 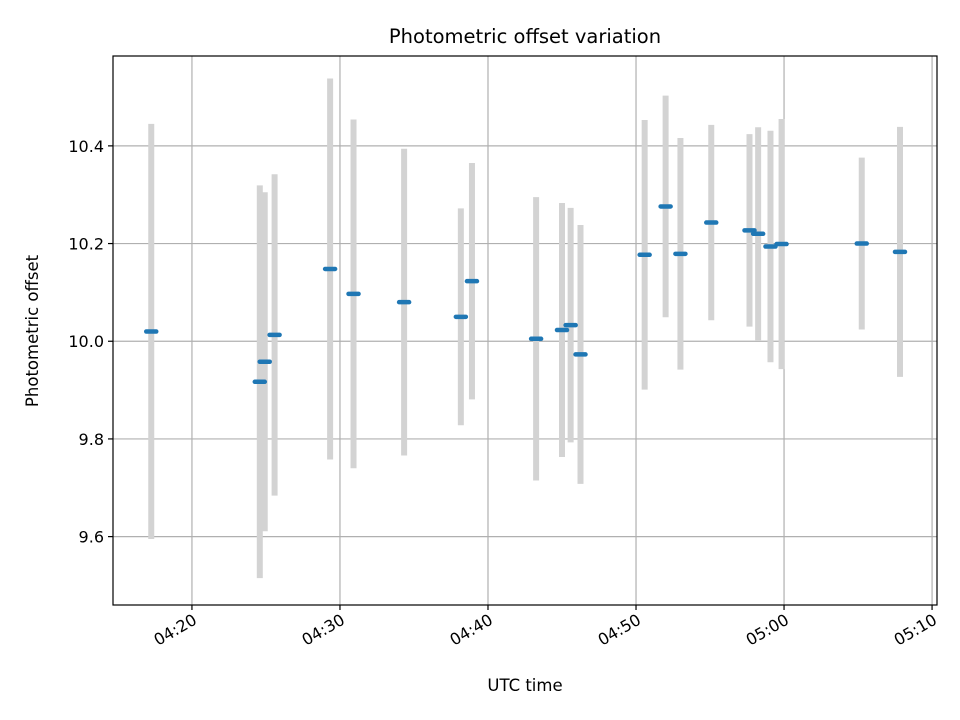 What do you see at coordinates (91, 439) in the screenshot?
I see `y-tick-label: 9.8` at bounding box center [91, 439].